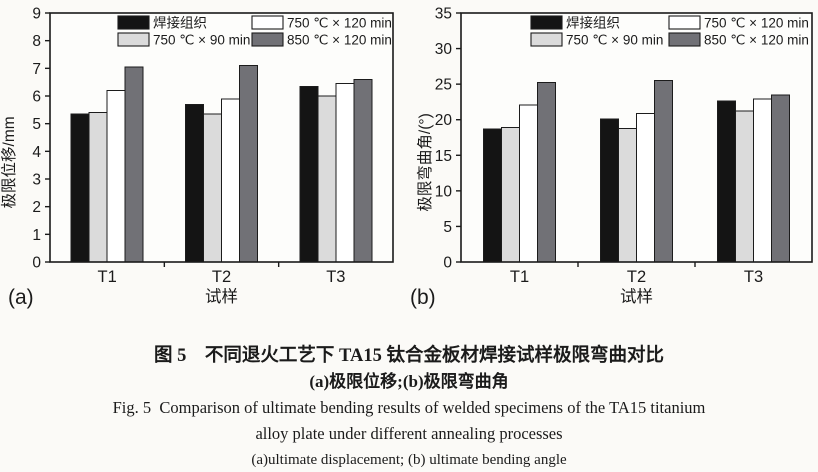  I want to click on y-tick-label: 10, so click(444, 191).